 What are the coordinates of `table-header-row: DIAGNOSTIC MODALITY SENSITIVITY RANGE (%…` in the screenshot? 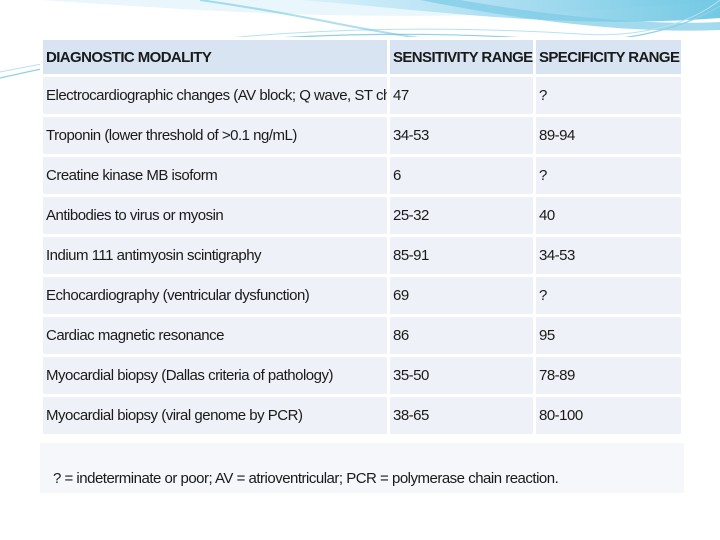 It's located at (362, 57).